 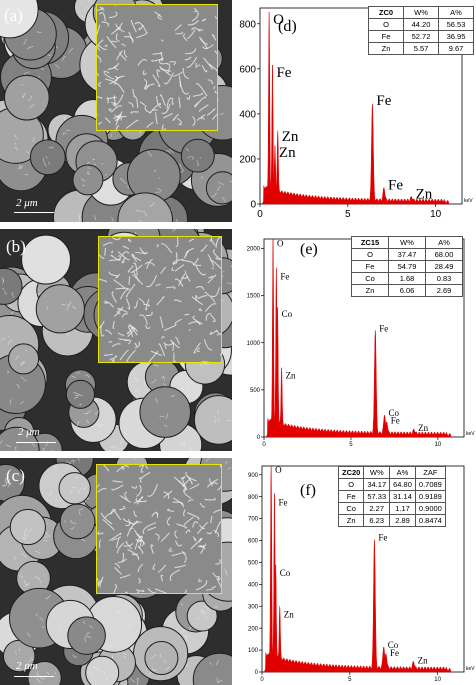 I want to click on table-cell: 2.27, so click(x=377, y=508).